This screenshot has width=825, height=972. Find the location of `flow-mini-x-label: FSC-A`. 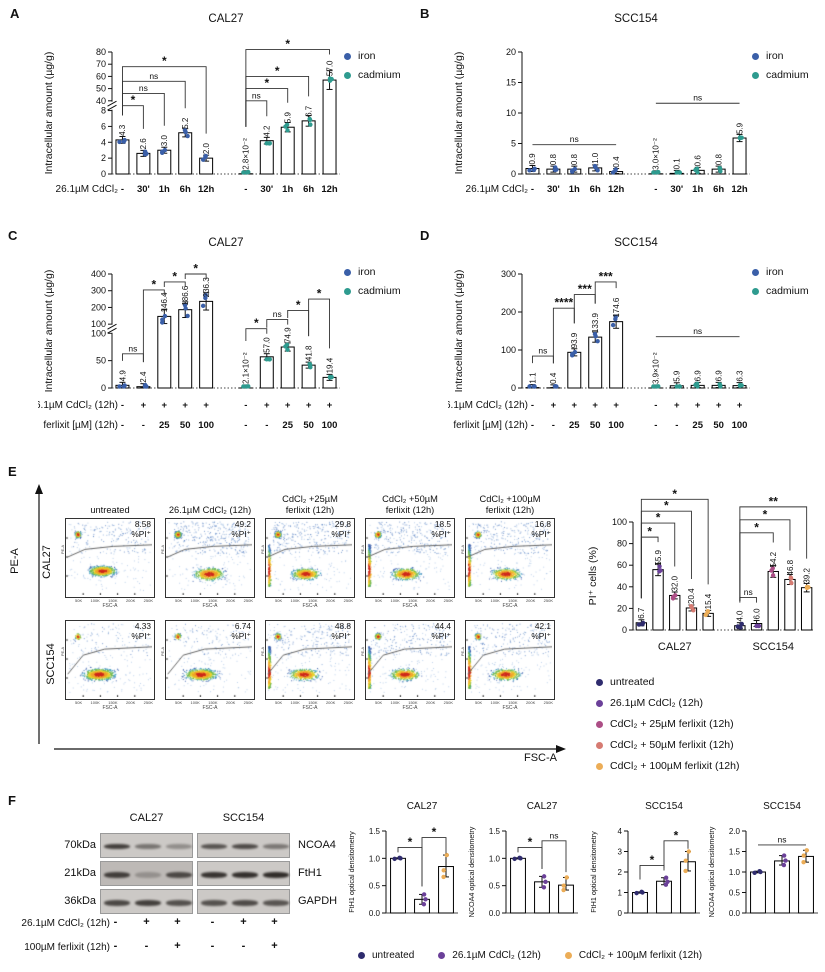

flow-mini-x-label: FSC-A is located at coordinates (310, 606).